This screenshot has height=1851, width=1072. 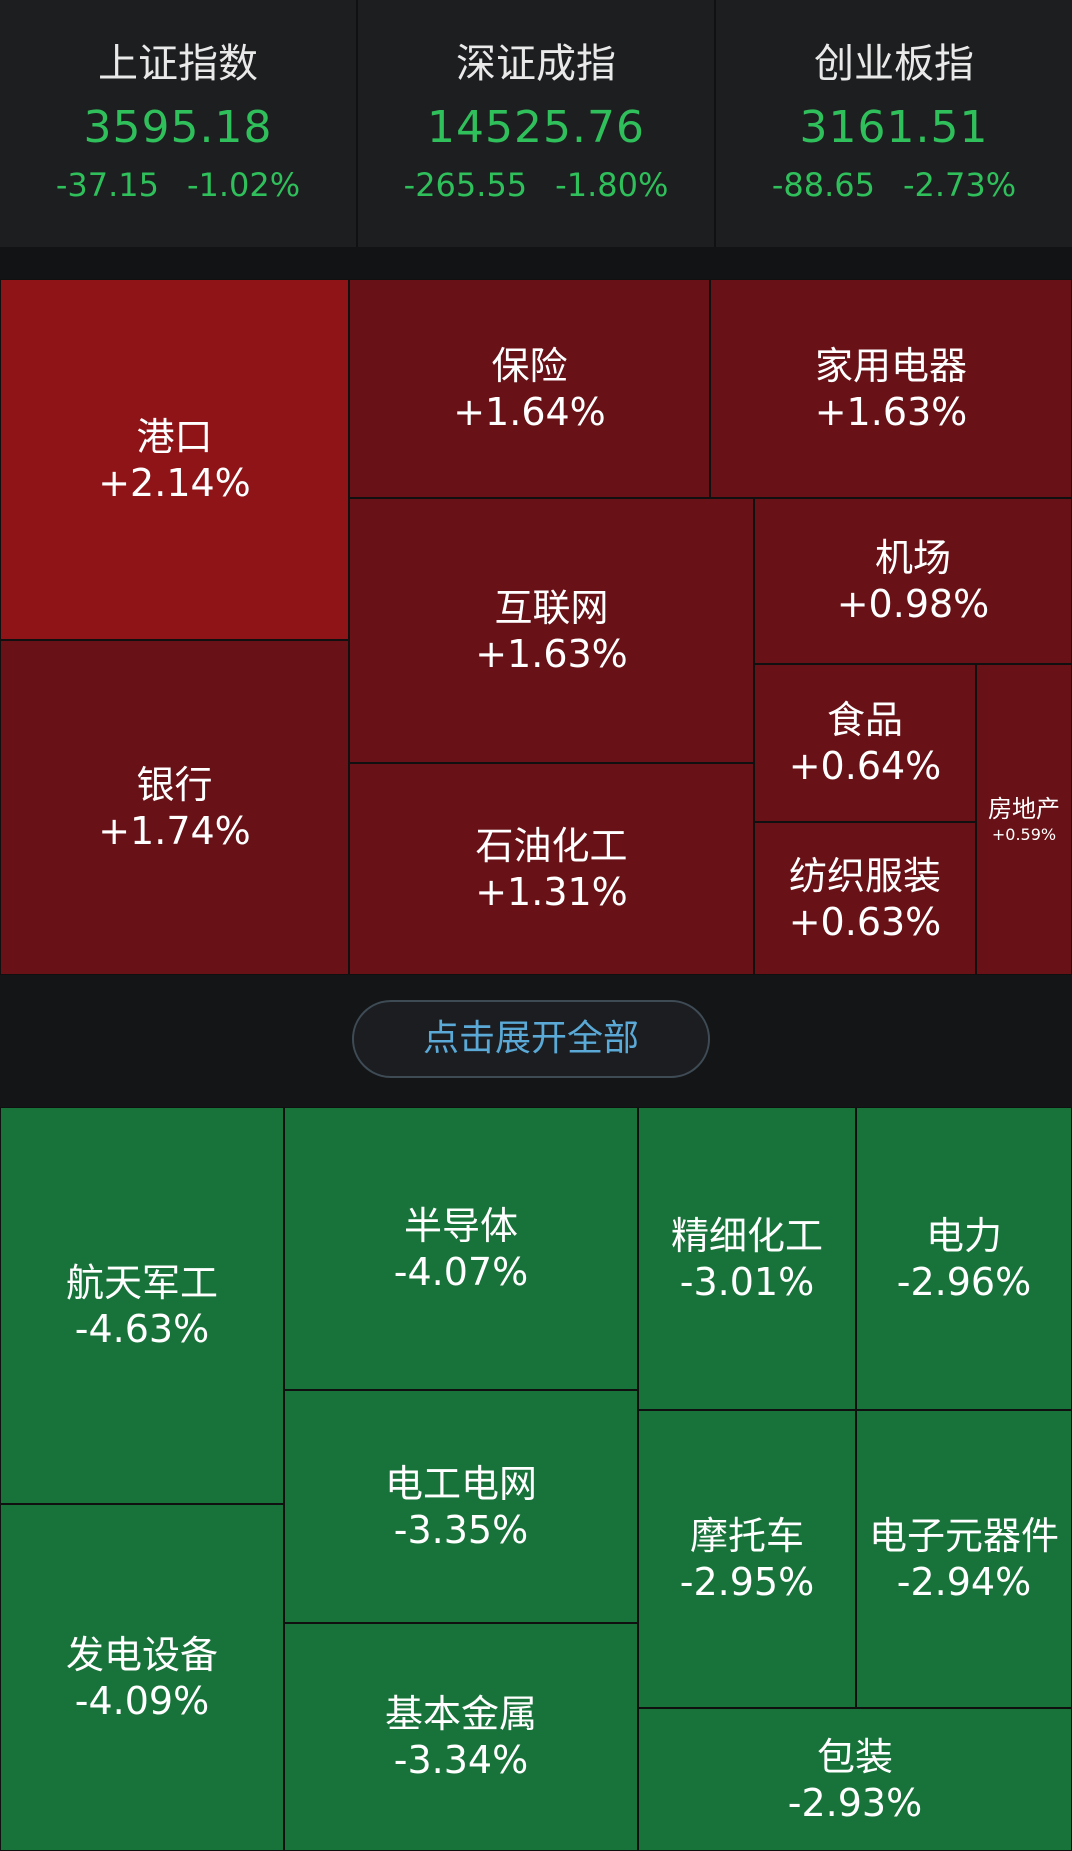 What do you see at coordinates (747, 1559) in the screenshot?
I see `sector-tile-loser: 摩托车 -2.95%` at bounding box center [747, 1559].